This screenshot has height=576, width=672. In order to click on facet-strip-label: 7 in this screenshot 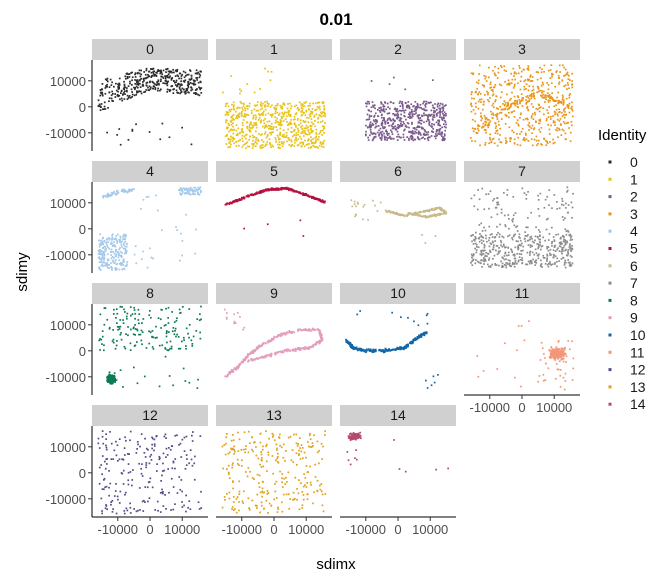, I will do `click(522, 171)`.